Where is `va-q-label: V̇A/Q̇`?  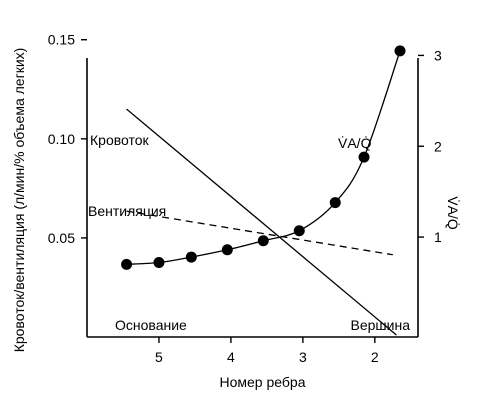
va-q-label: V̇A/Q̇ is located at coordinates (355, 143).